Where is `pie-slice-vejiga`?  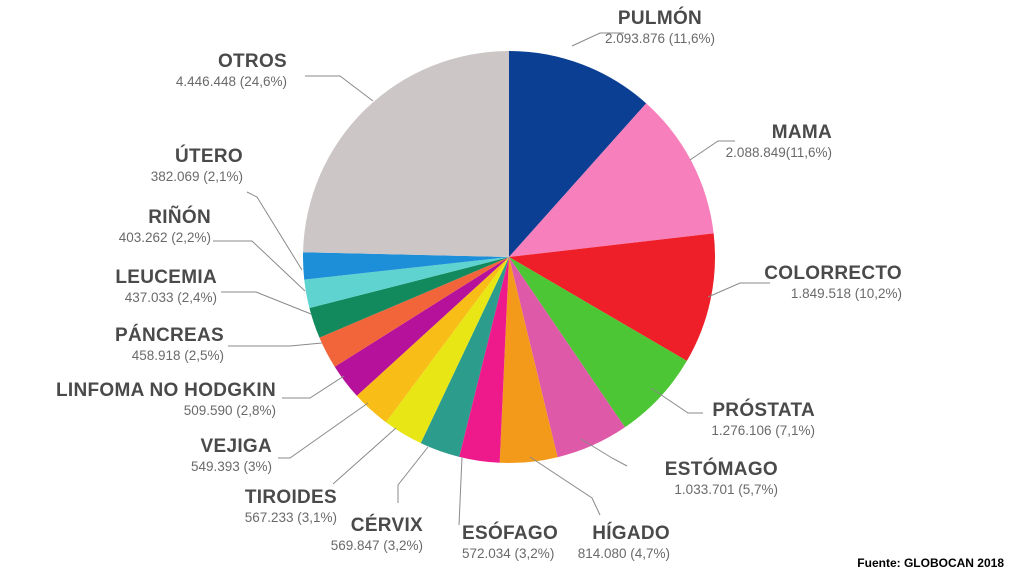 pie-slice-vejiga is located at coordinates (432, 340).